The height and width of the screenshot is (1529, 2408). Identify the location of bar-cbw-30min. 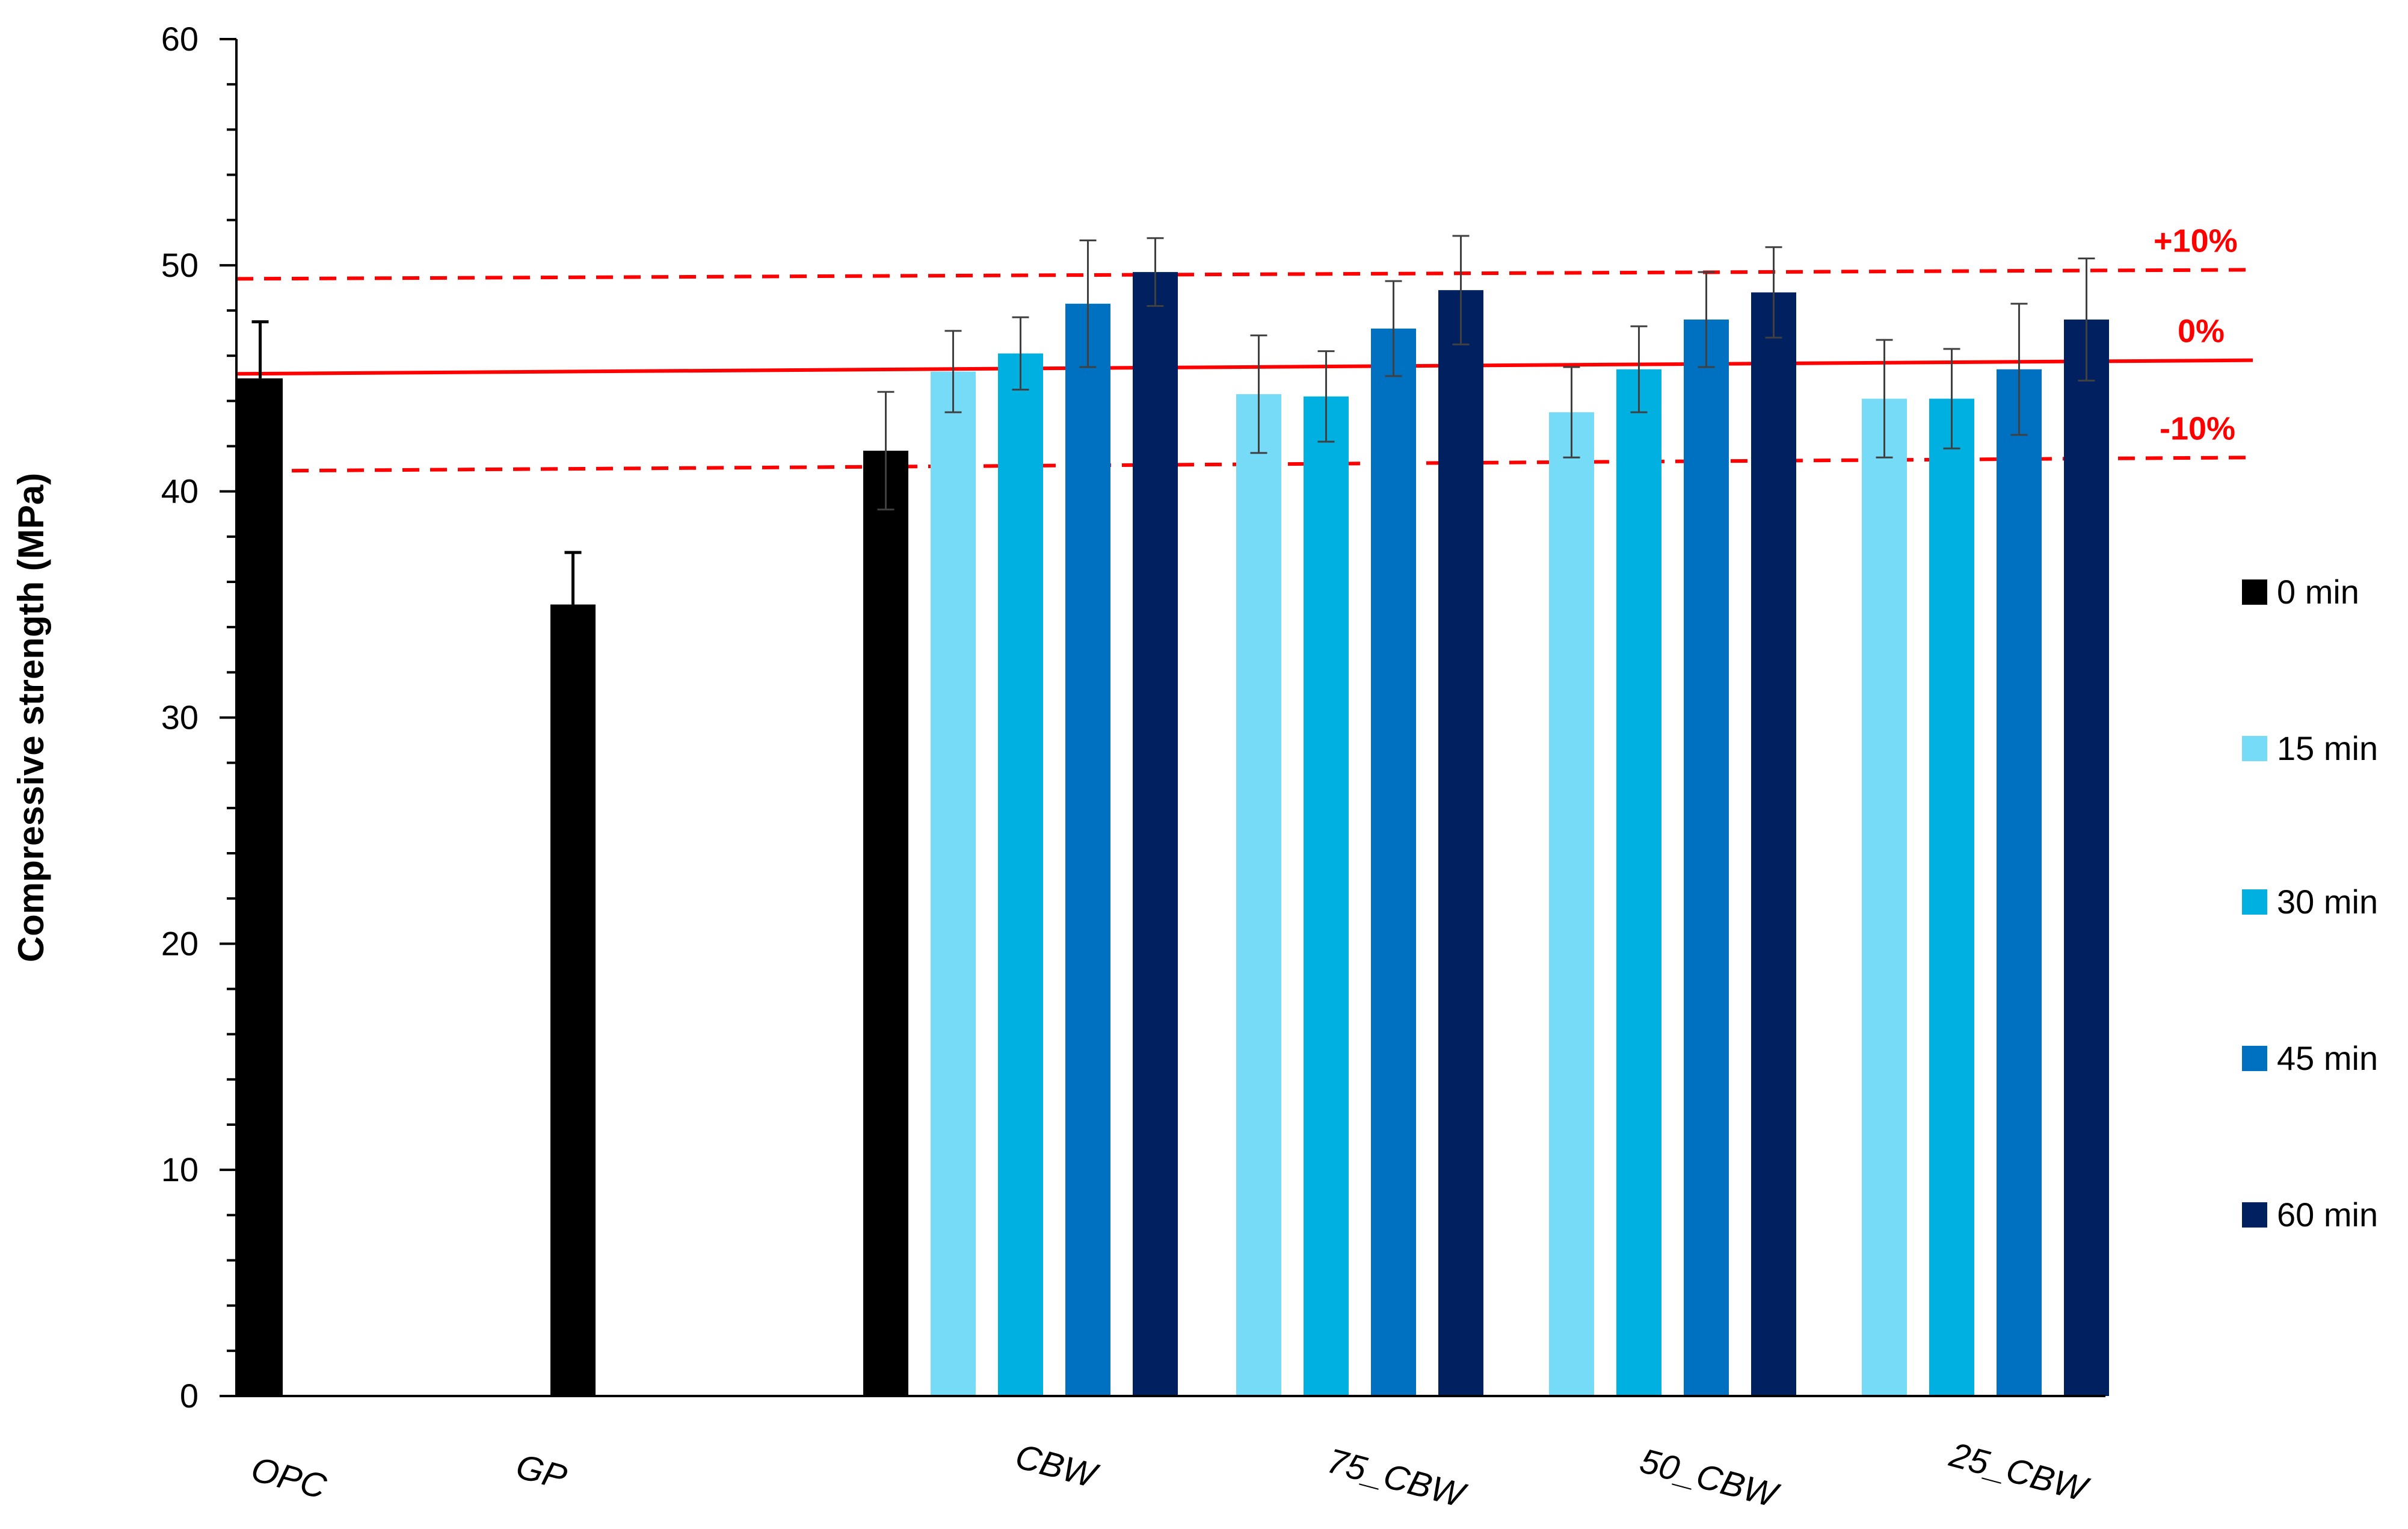
(1021, 875).